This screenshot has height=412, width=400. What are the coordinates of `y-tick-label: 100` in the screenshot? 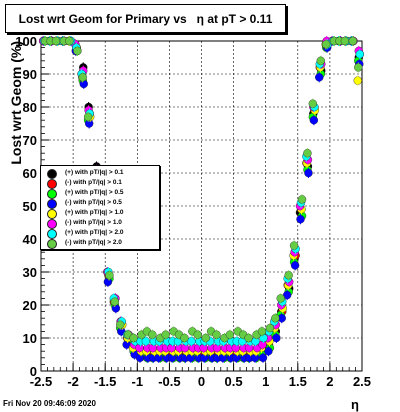 It's located at (26, 41).